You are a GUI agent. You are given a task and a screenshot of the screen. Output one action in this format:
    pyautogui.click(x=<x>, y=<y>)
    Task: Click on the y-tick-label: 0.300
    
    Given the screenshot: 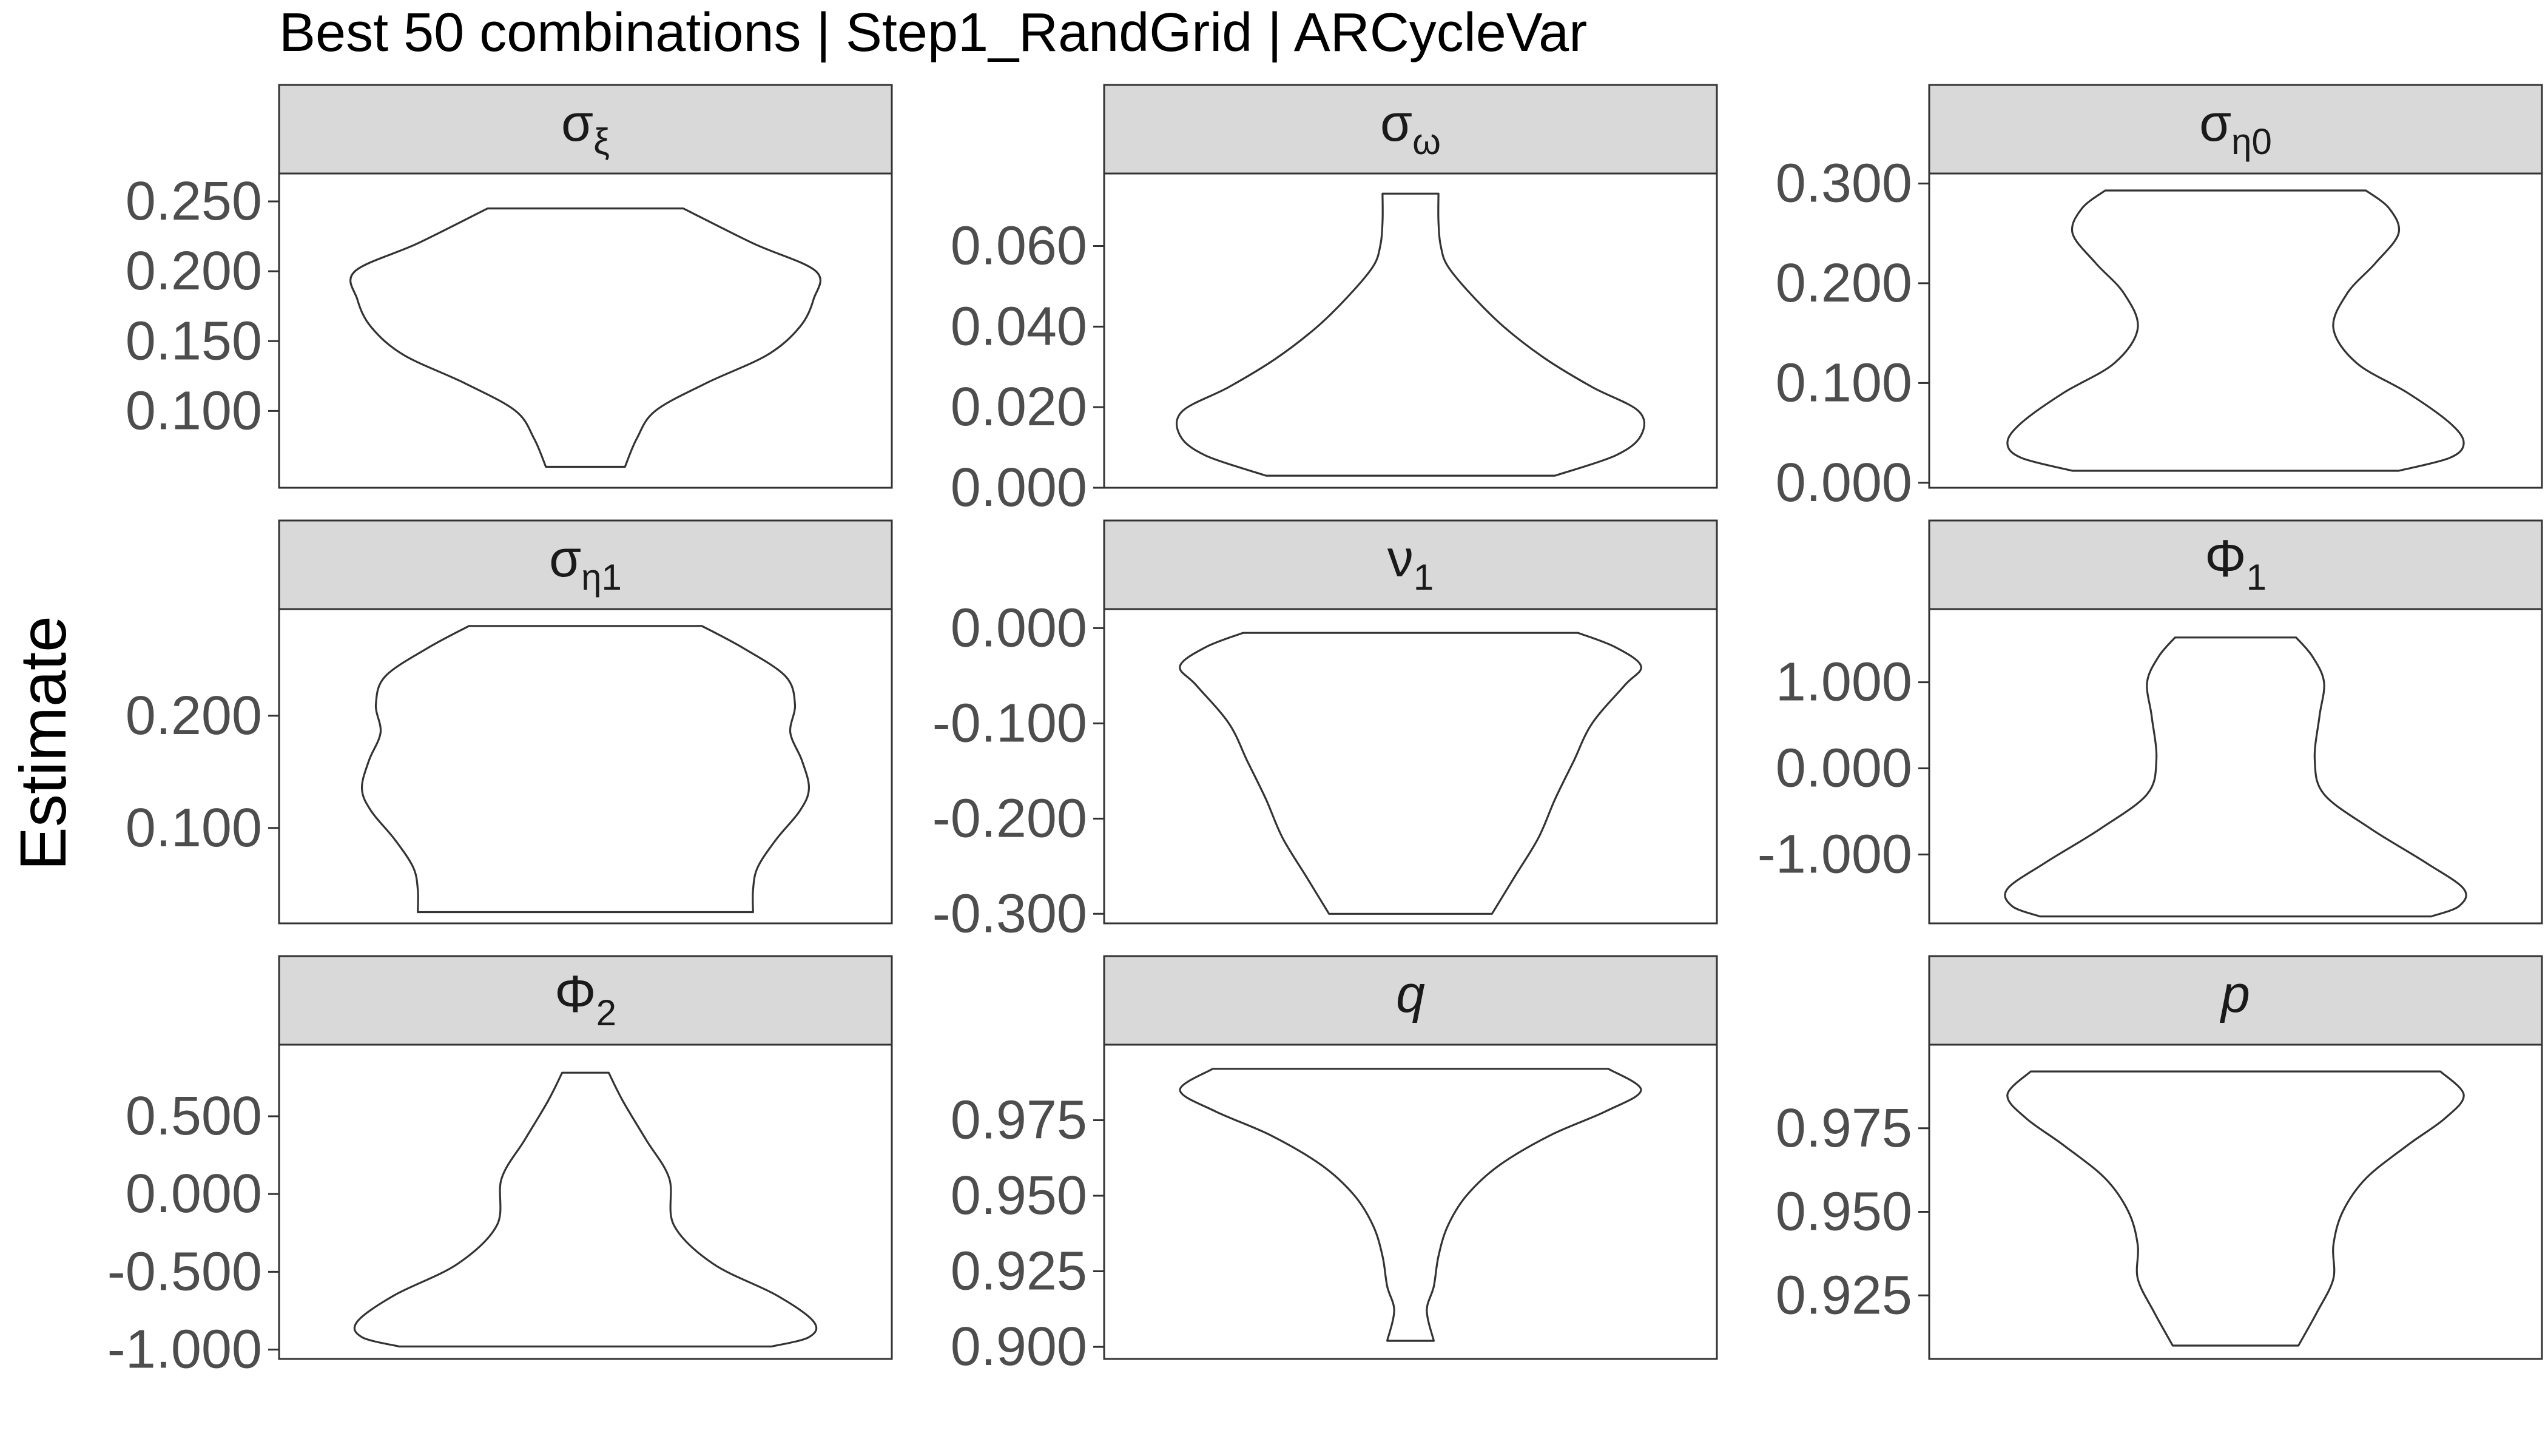 What is the action you would take?
    pyautogui.click(x=1844, y=183)
    